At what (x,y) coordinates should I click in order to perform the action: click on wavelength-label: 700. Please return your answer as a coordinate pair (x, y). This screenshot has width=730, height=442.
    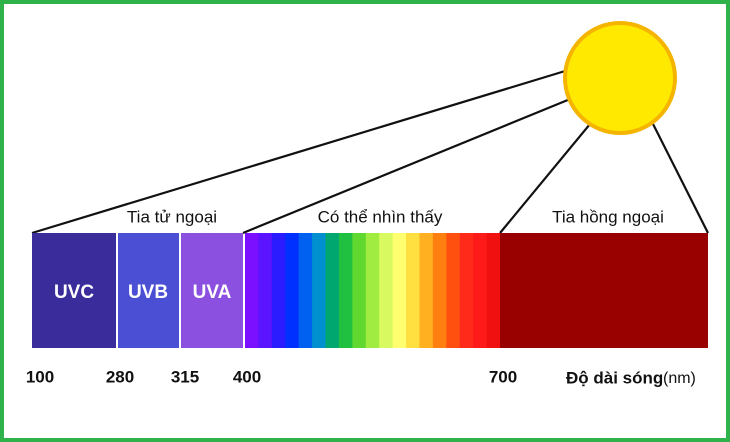
    Looking at the image, I should click on (503, 376).